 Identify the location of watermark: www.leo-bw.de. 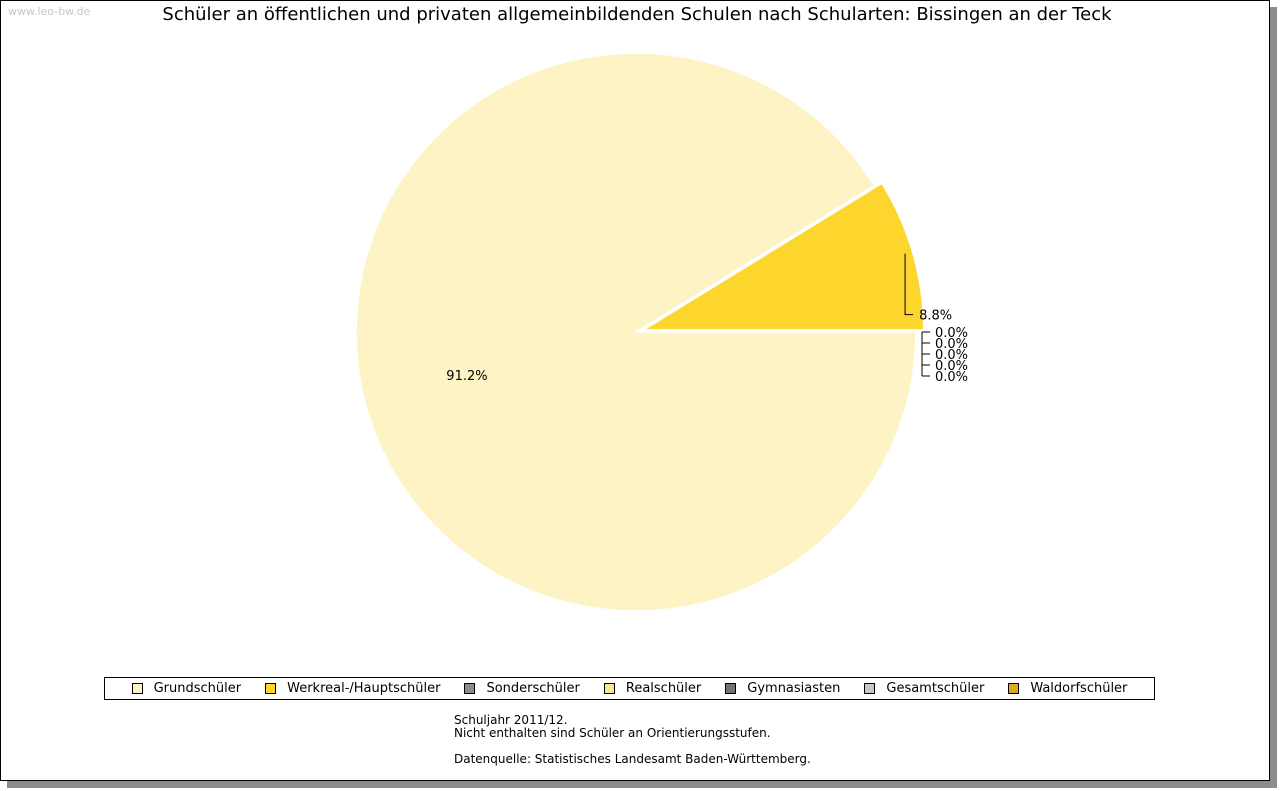
(49, 11).